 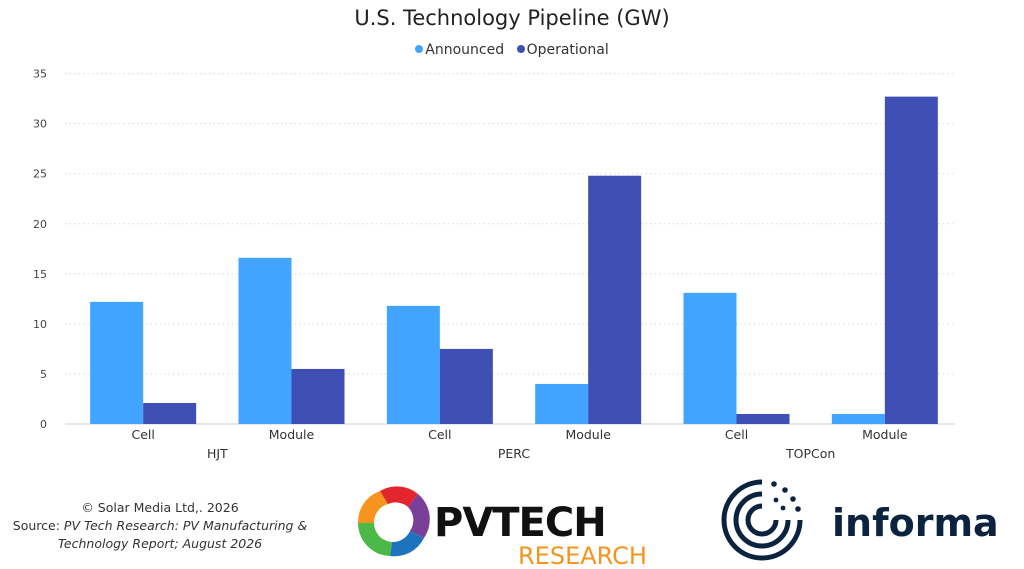 I want to click on x-group-label-perc: PERC, so click(x=514, y=453).